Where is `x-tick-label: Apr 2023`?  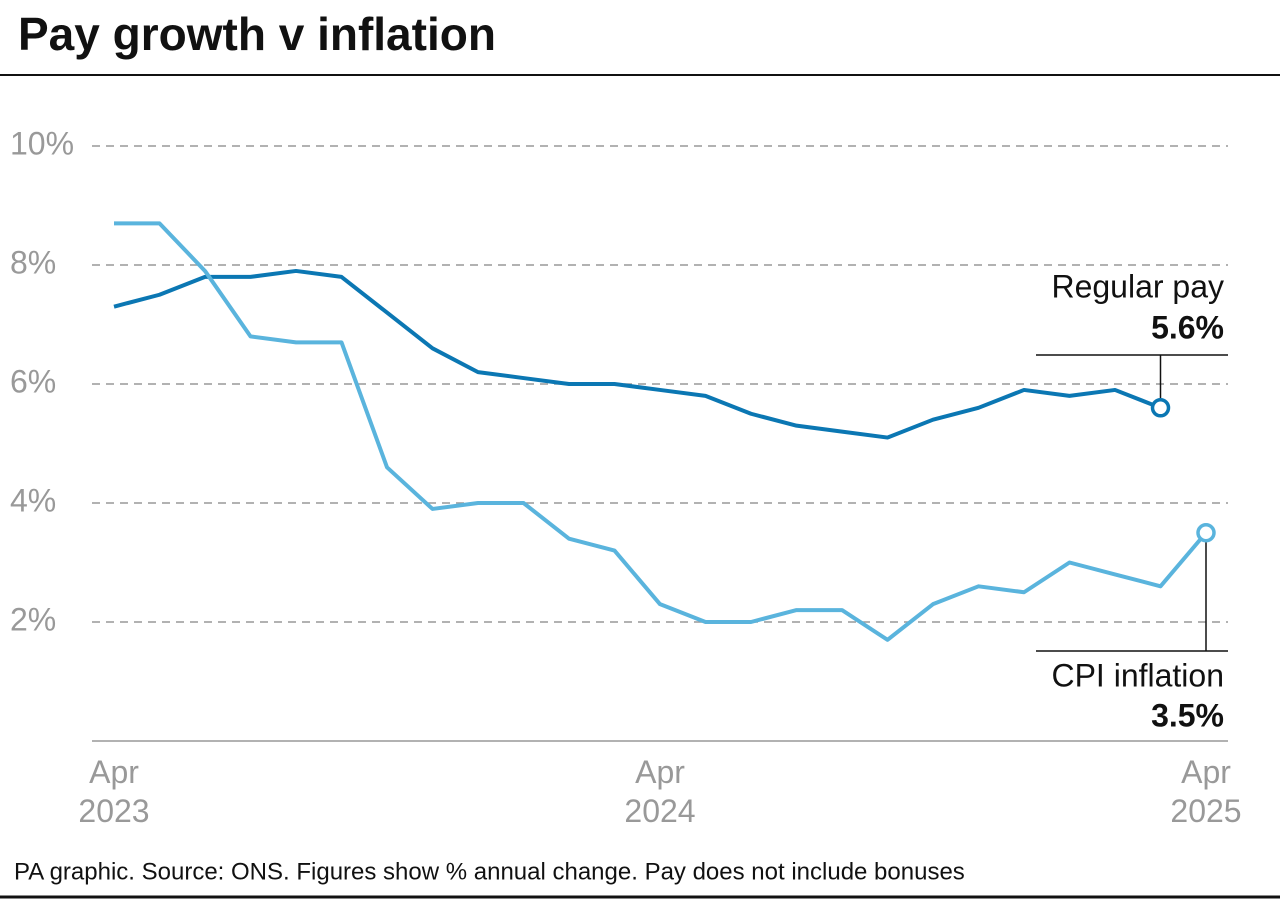 x-tick-label: Apr 2023 is located at coordinates (114, 791).